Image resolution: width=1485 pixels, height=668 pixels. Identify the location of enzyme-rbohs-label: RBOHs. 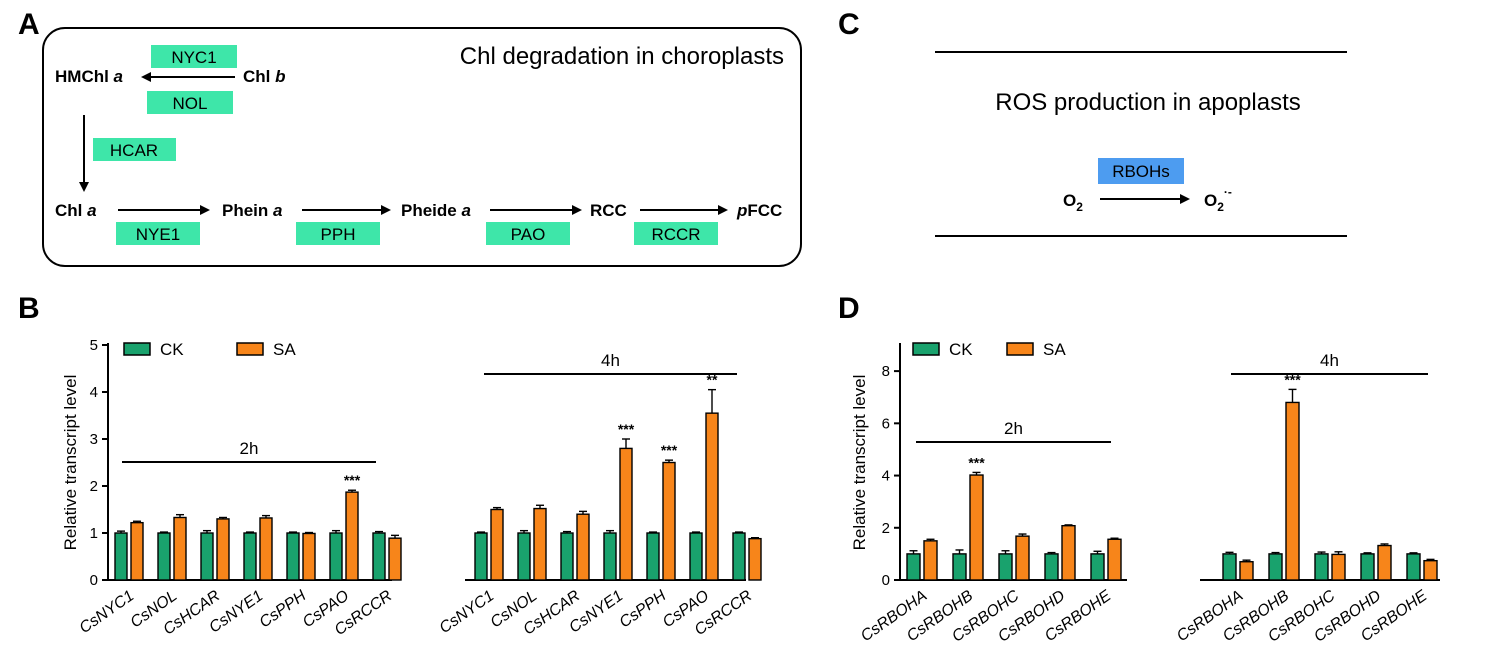
(1141, 171).